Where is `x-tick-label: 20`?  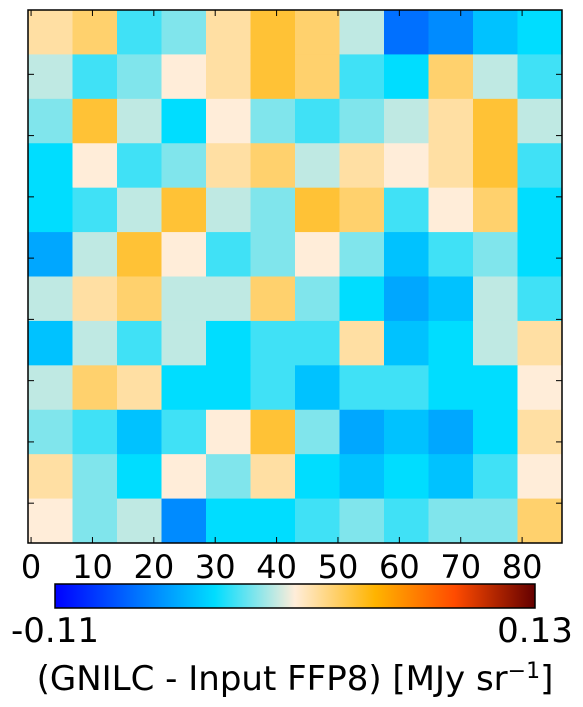
x-tick-label: 20 is located at coordinates (153, 567).